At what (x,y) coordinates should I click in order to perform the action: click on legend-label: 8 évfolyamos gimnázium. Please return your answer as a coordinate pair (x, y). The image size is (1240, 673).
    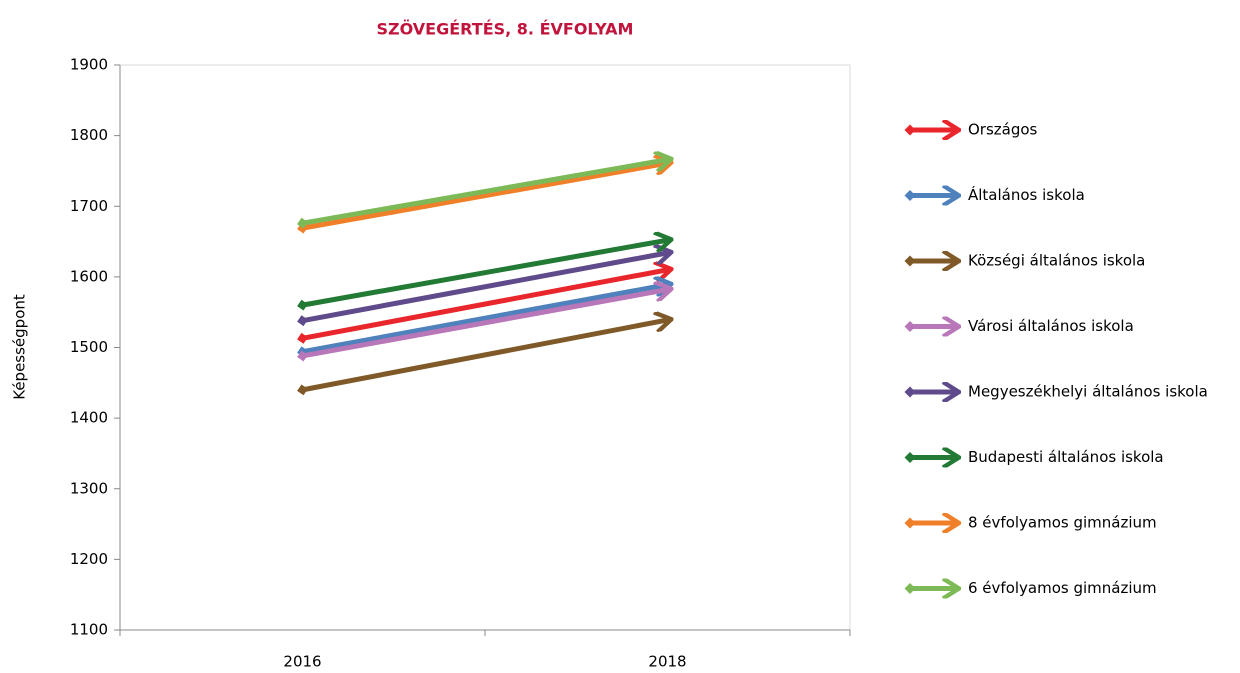
    Looking at the image, I should click on (1062, 523).